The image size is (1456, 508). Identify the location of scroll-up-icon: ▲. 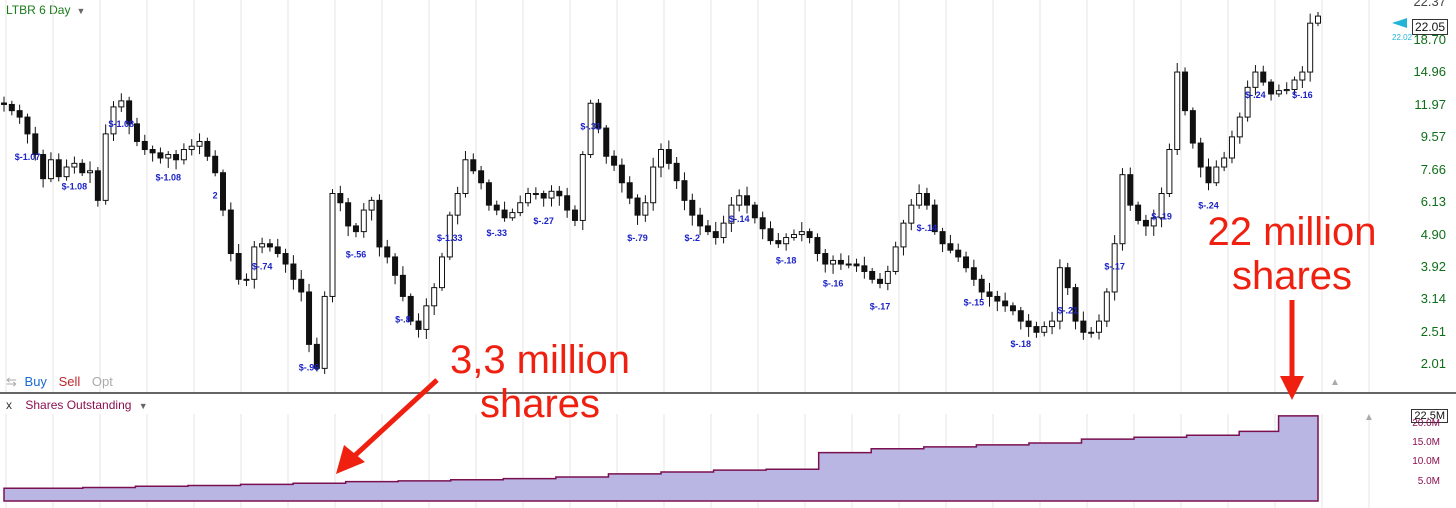
(1335, 382).